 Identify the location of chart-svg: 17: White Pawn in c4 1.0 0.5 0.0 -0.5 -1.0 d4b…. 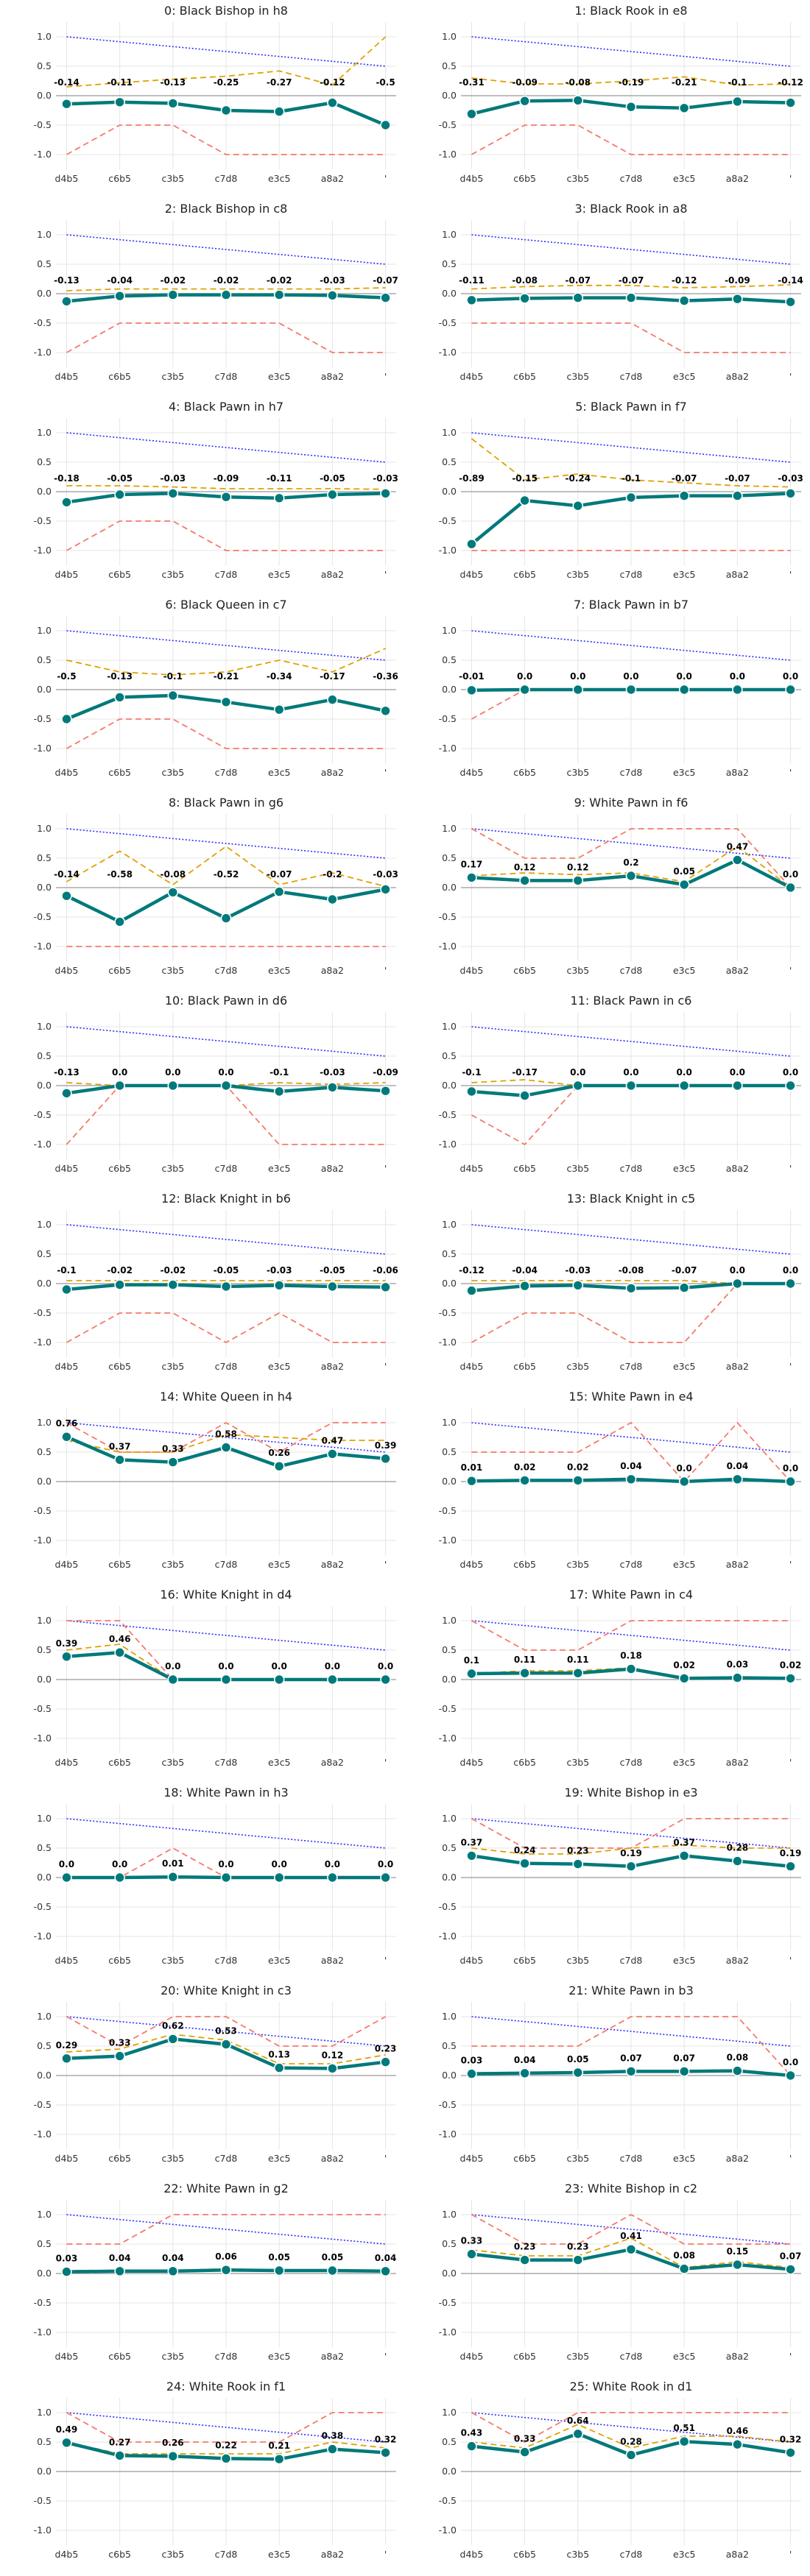
(620, 1678).